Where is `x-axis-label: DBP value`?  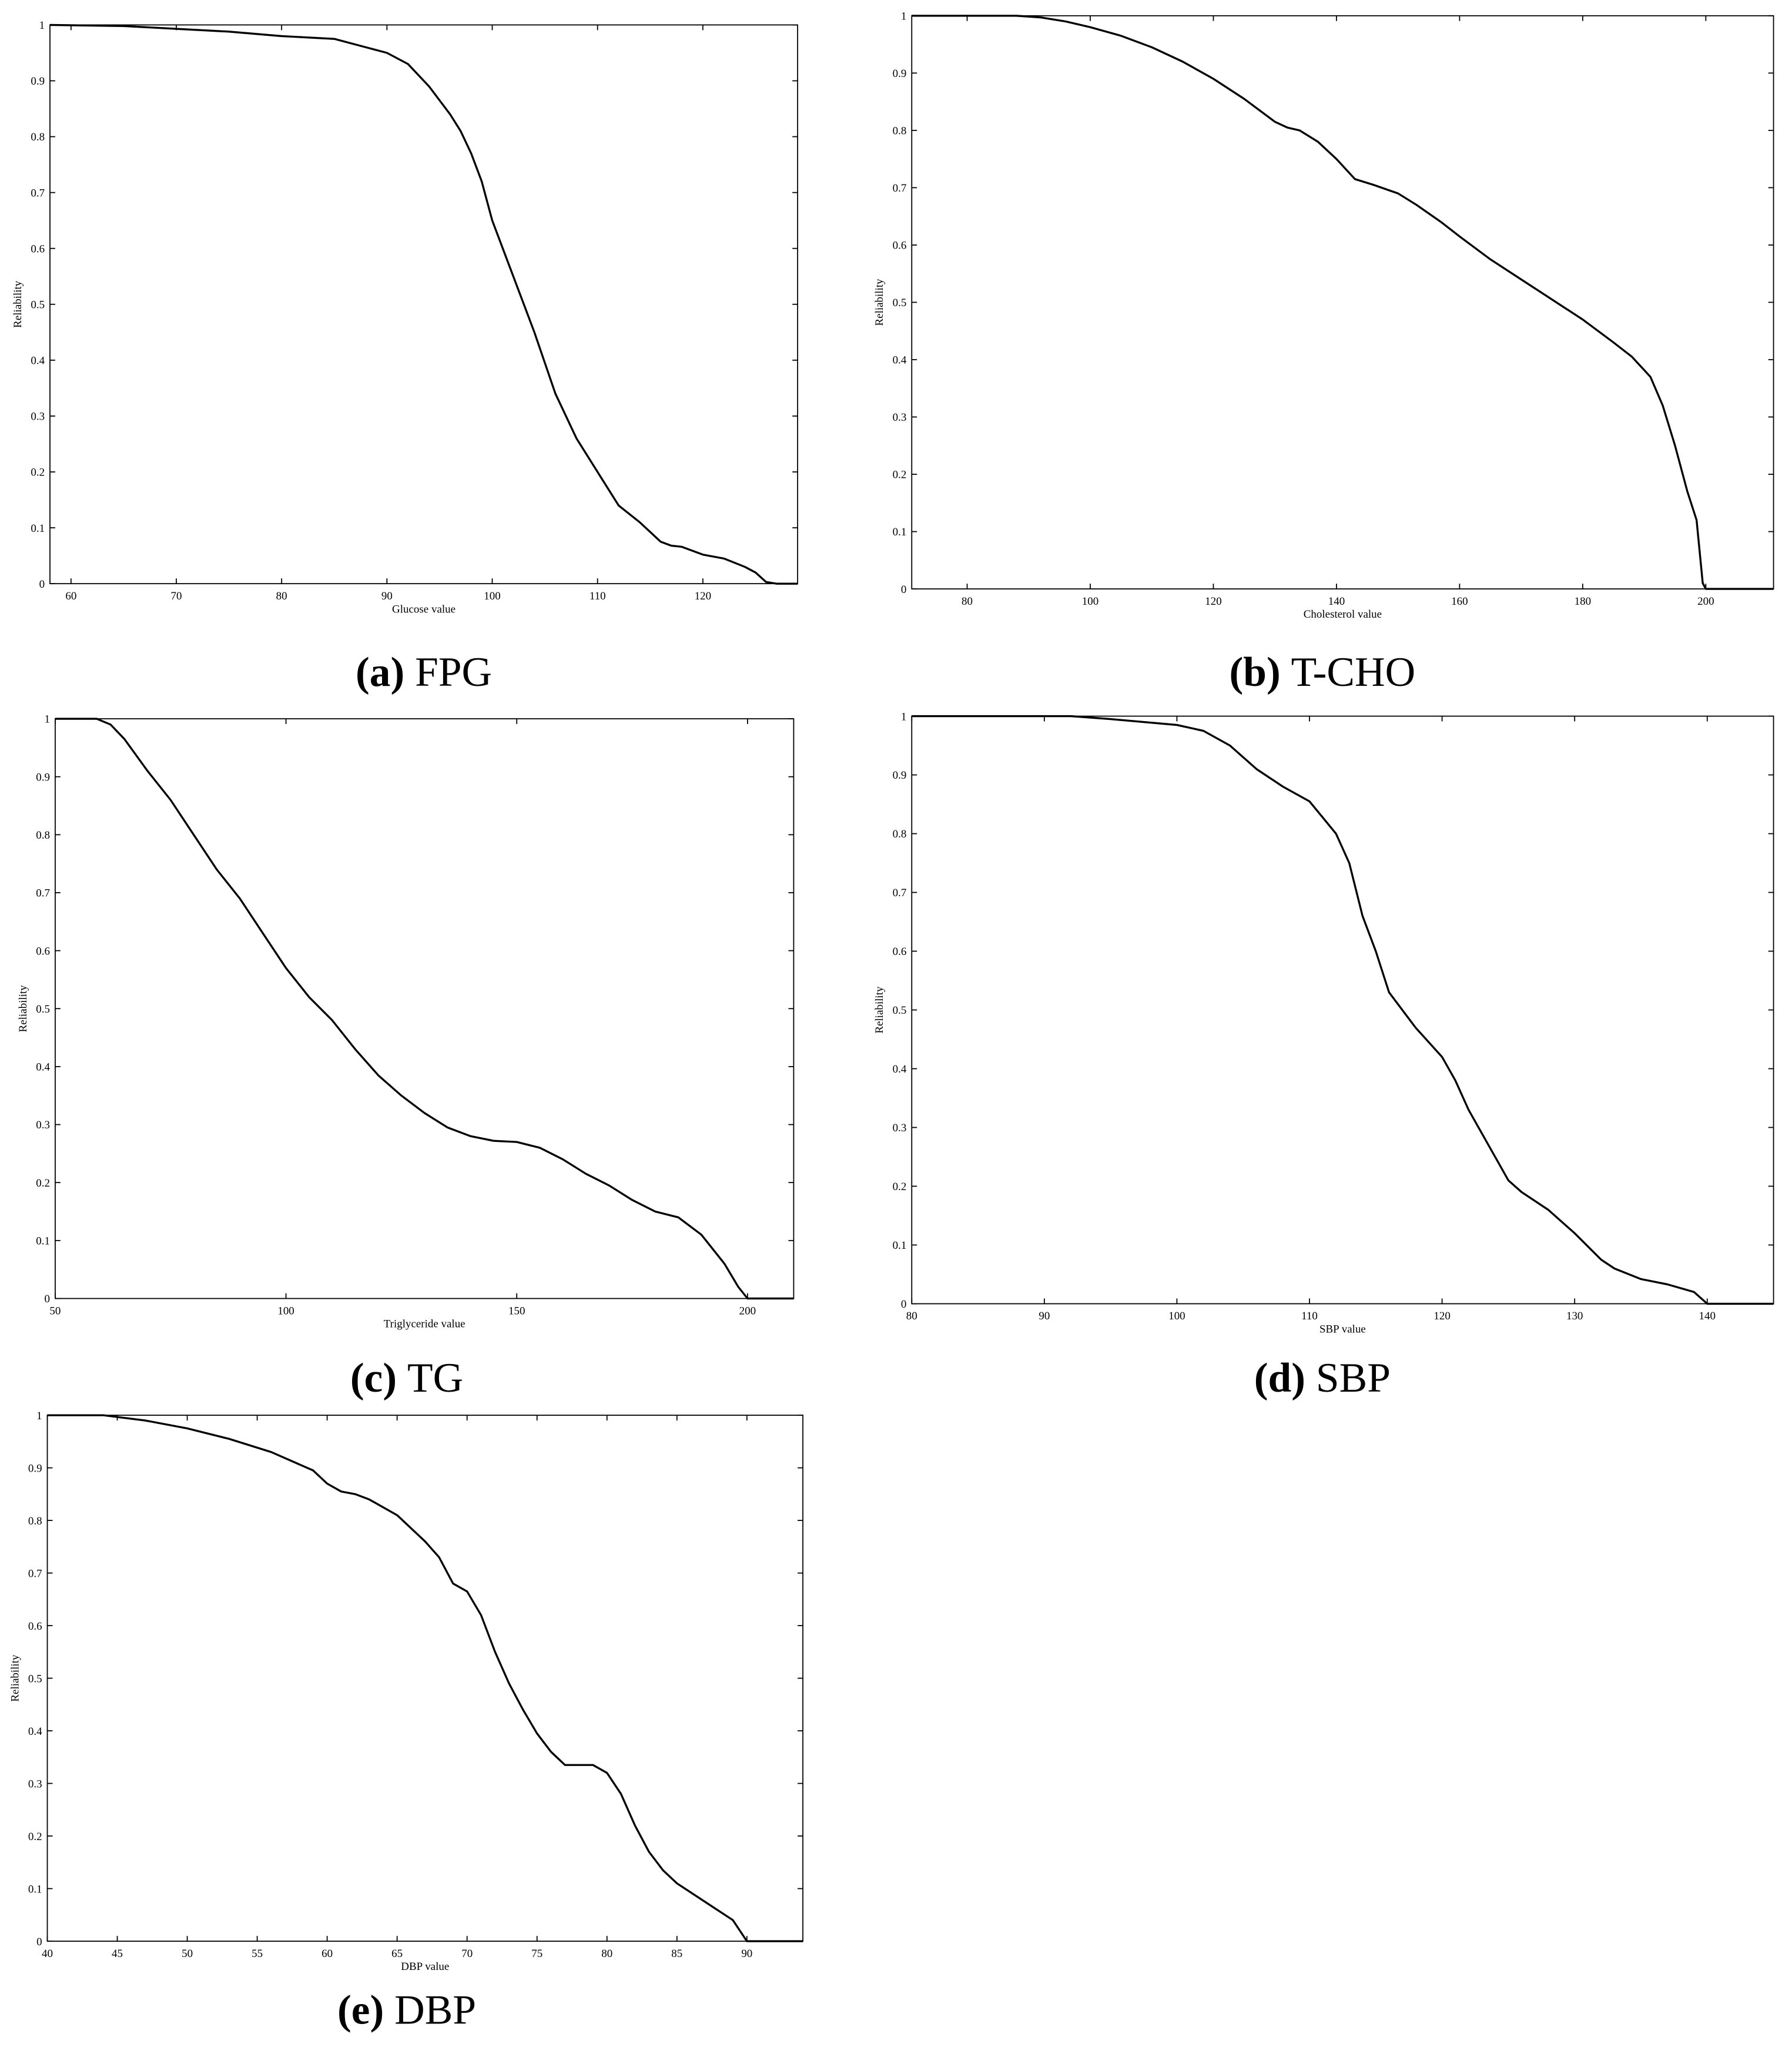
x-axis-label: DBP value is located at coordinates (425, 1967).